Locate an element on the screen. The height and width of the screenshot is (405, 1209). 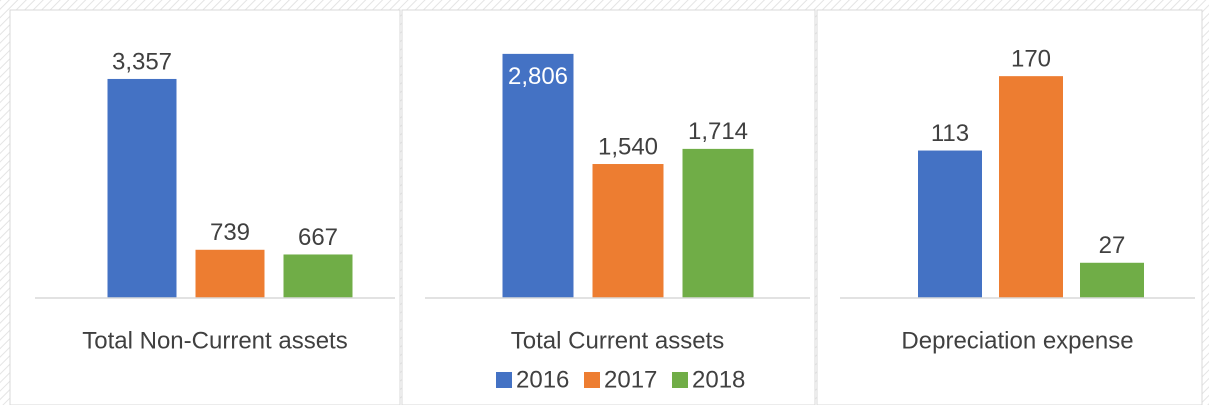
data-label: 667 is located at coordinates (318, 237).